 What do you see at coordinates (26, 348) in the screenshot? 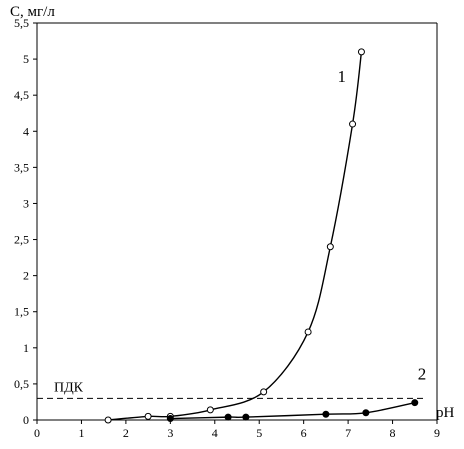
I see `y-tick-label: 1` at bounding box center [26, 348].